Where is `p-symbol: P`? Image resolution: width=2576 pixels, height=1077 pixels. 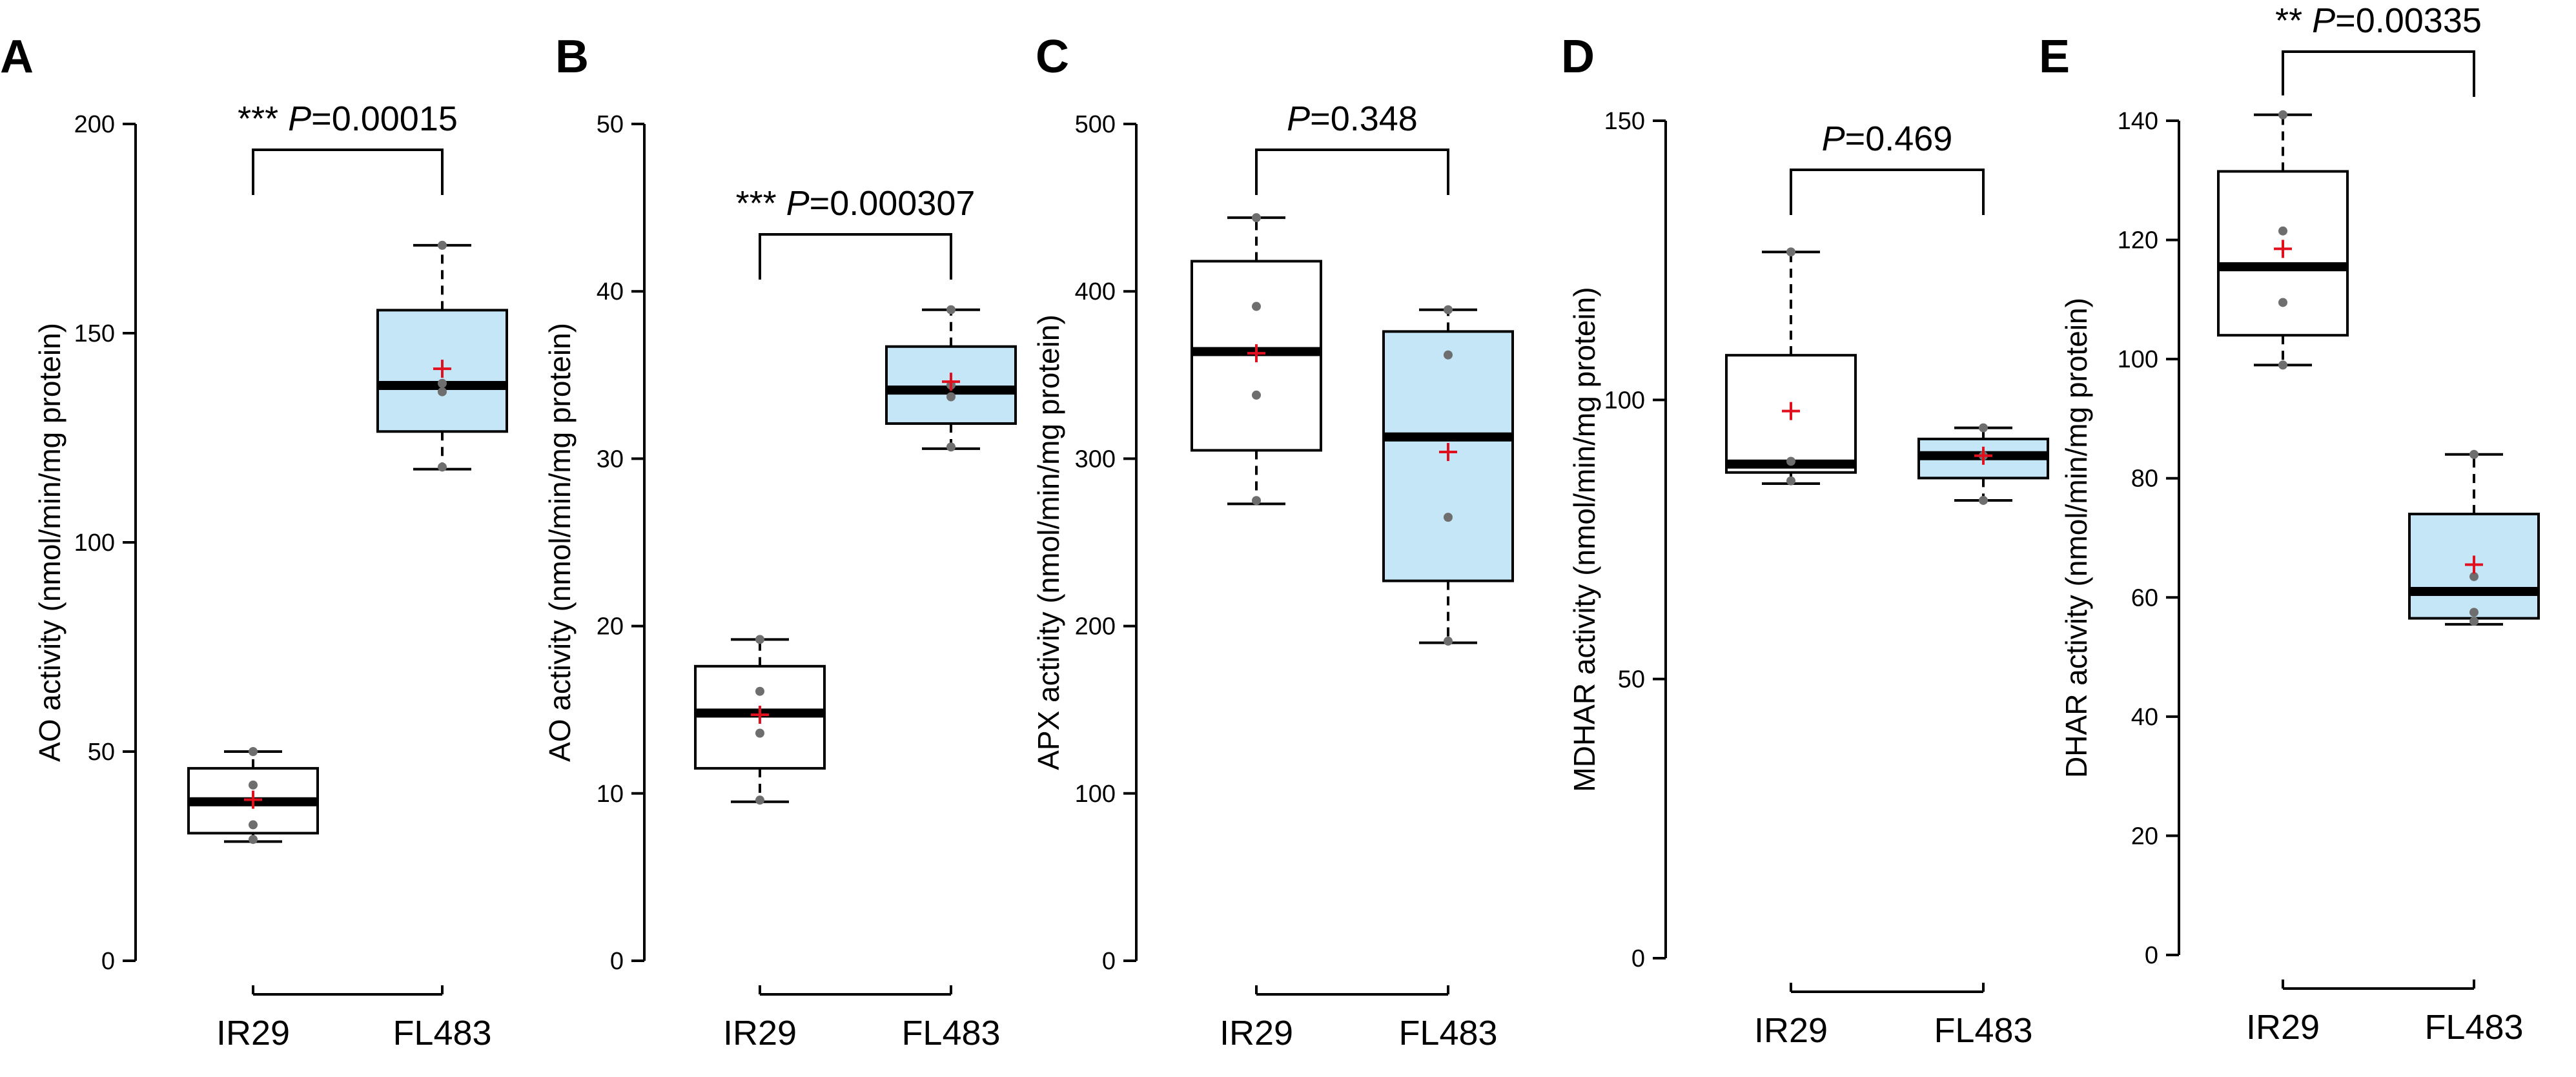
p-symbol: P is located at coordinates (1834, 138).